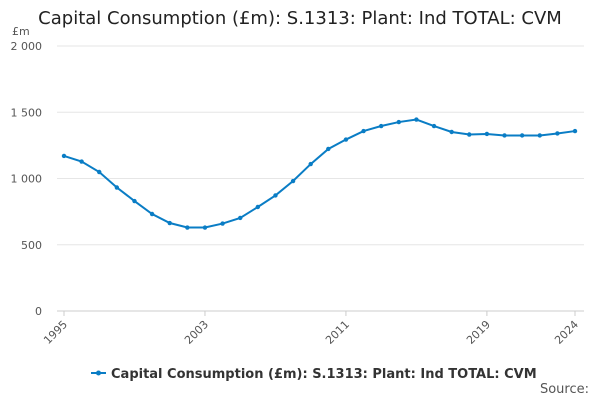  I want to click on y-tick-label: 0, so click(38, 311).